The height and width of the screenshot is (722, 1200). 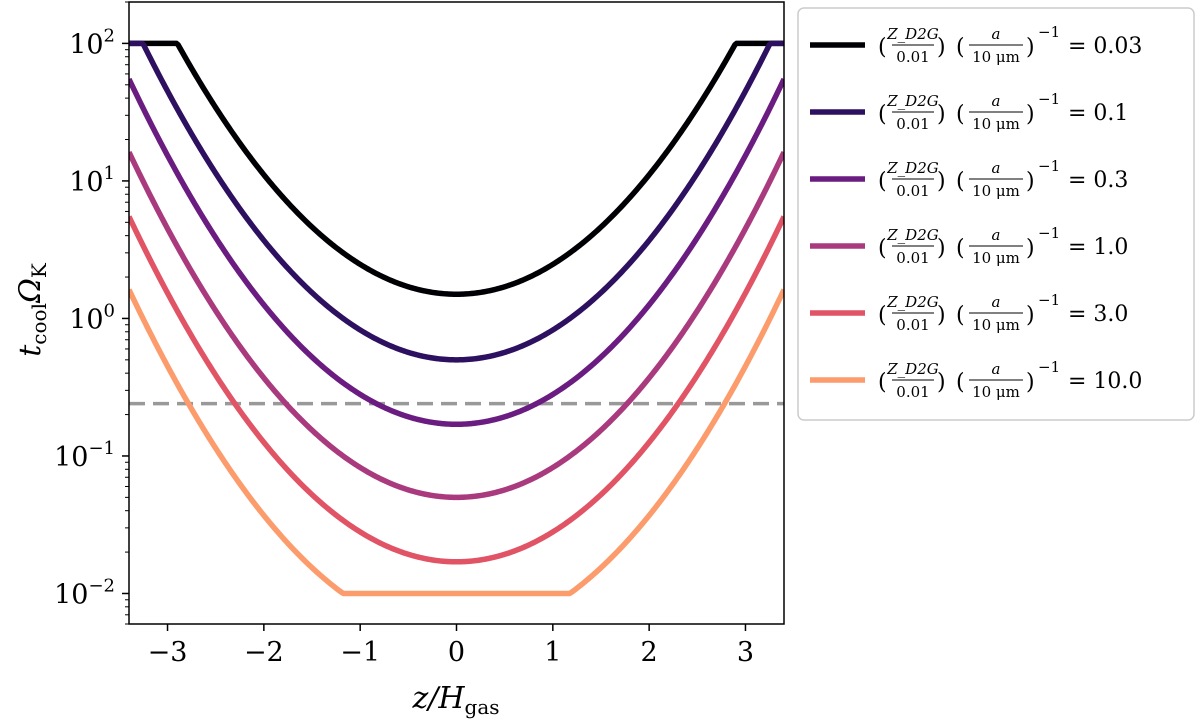 I want to click on x-tick-label: −1, so click(x=360, y=652).